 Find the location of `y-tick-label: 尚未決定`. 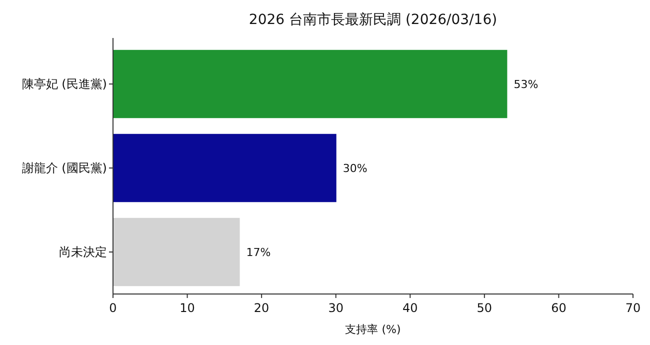

y-tick-label: 尚未決定 is located at coordinates (83, 252).